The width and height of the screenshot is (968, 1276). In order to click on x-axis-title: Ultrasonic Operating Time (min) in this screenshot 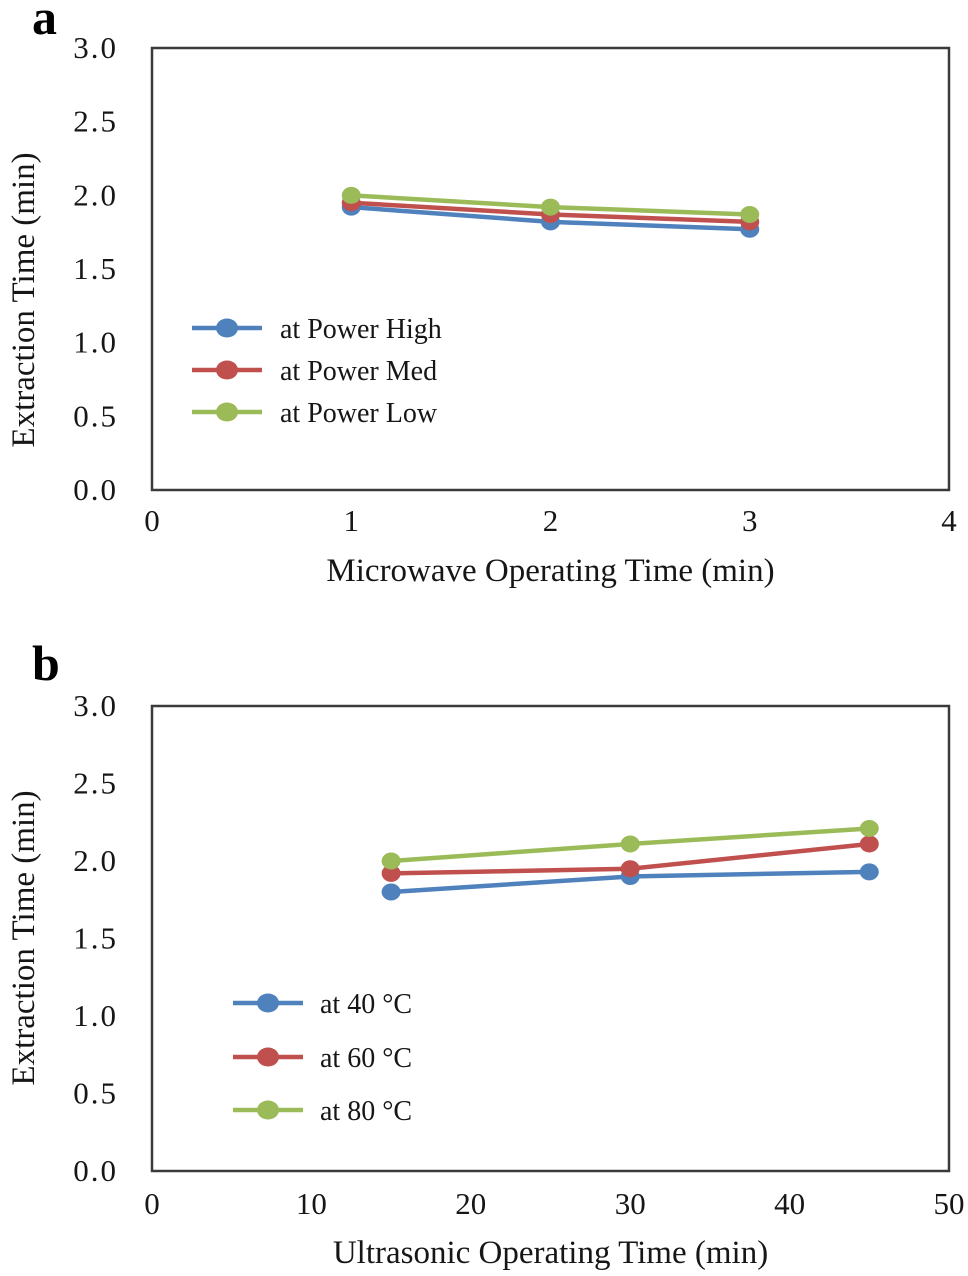, I will do `click(550, 1253)`.